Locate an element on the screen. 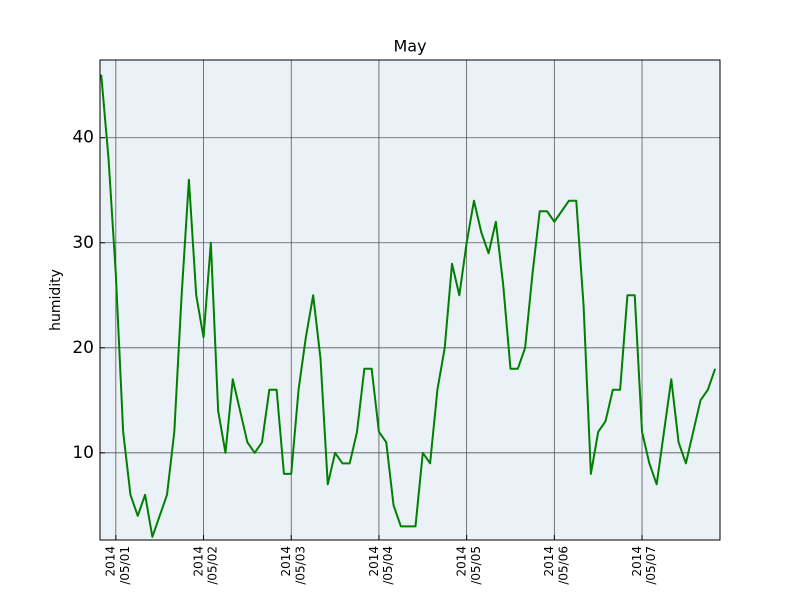  y-tick-label: 20 is located at coordinates (83, 348).